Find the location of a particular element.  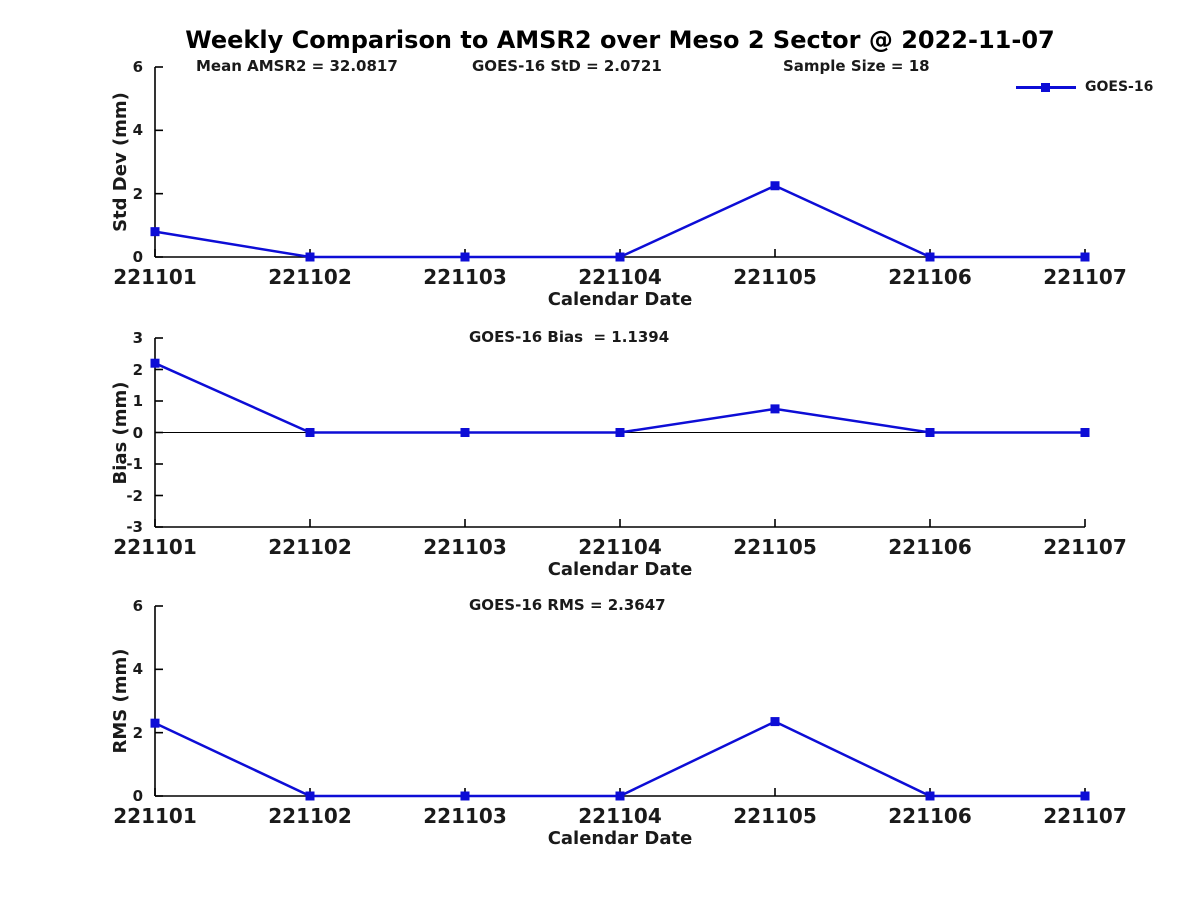

stat-annotation: GOES-16 StD = 2.0721 is located at coordinates (567, 66).